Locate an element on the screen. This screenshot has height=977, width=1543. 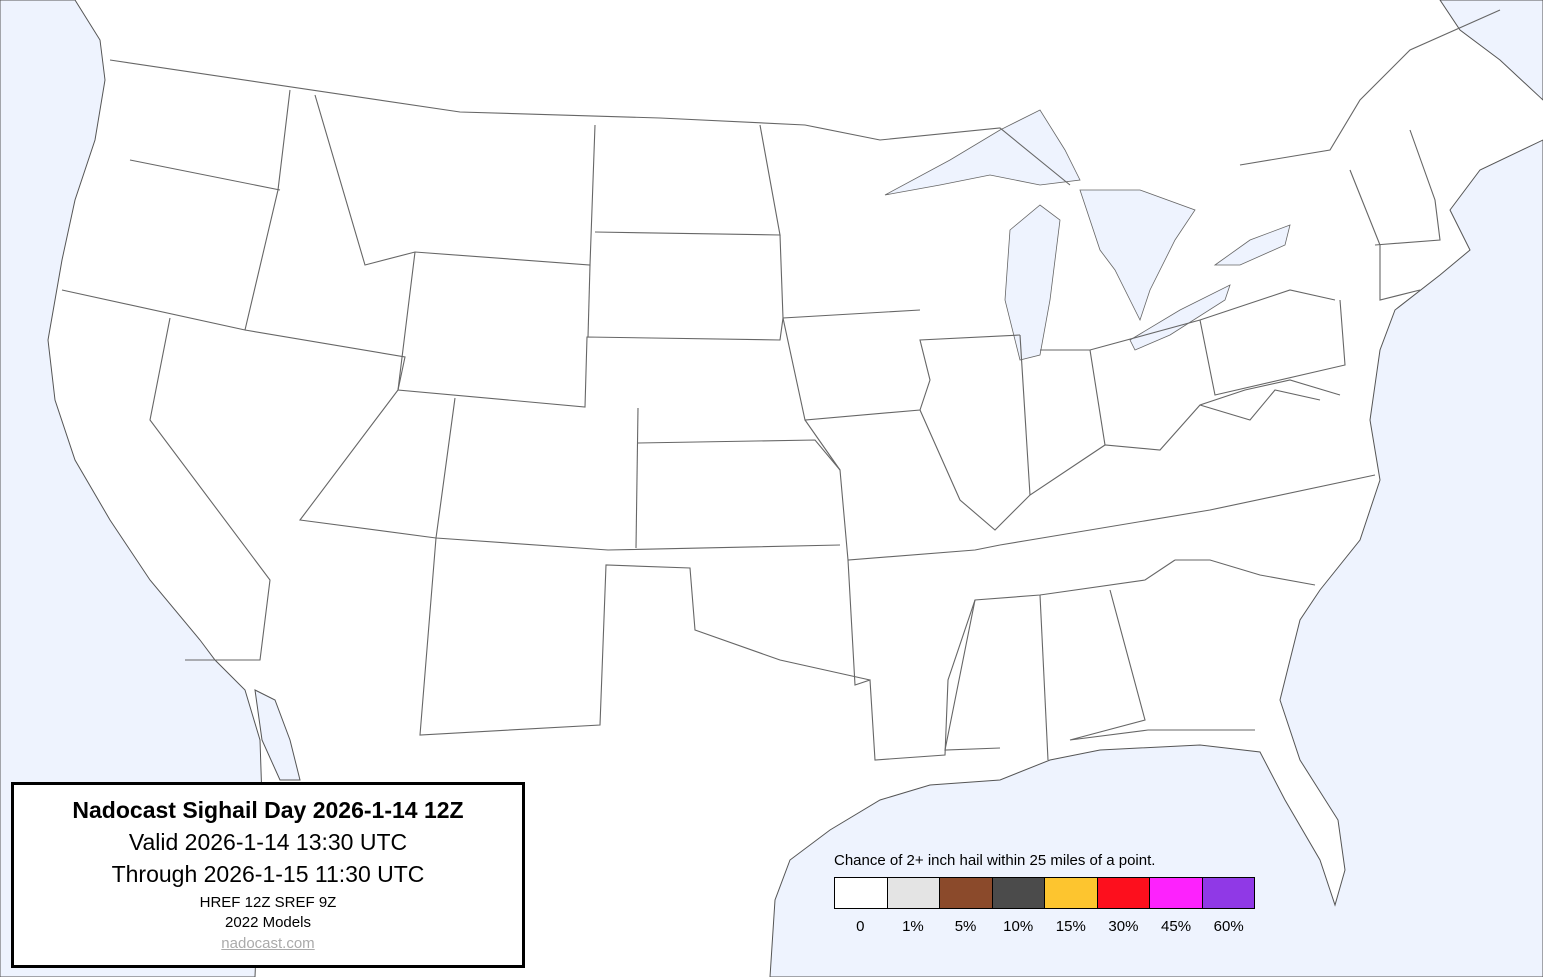
legend-label: 10% is located at coordinates (1018, 926).